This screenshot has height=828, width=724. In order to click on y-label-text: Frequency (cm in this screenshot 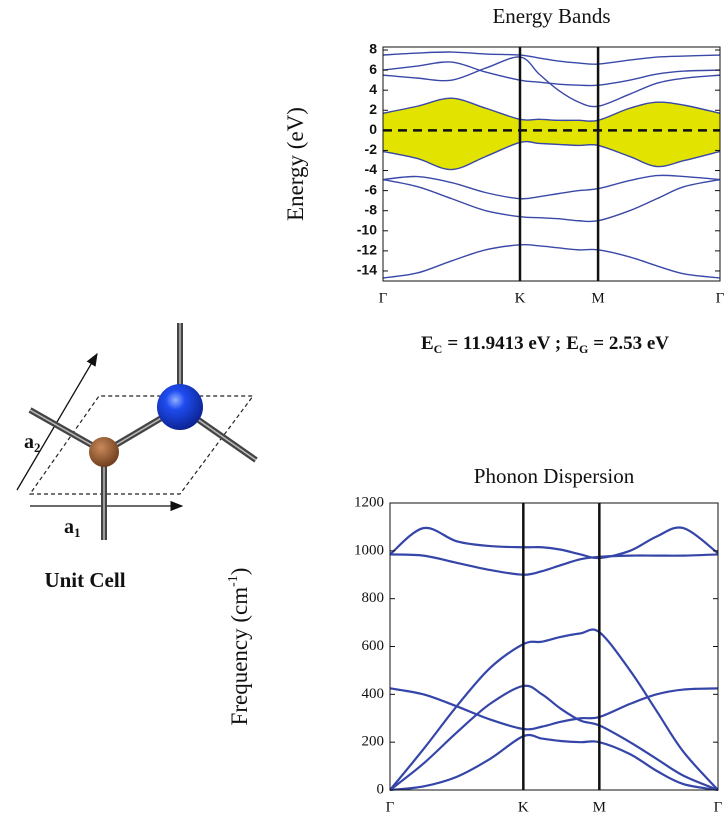, I will do `click(239, 656)`.